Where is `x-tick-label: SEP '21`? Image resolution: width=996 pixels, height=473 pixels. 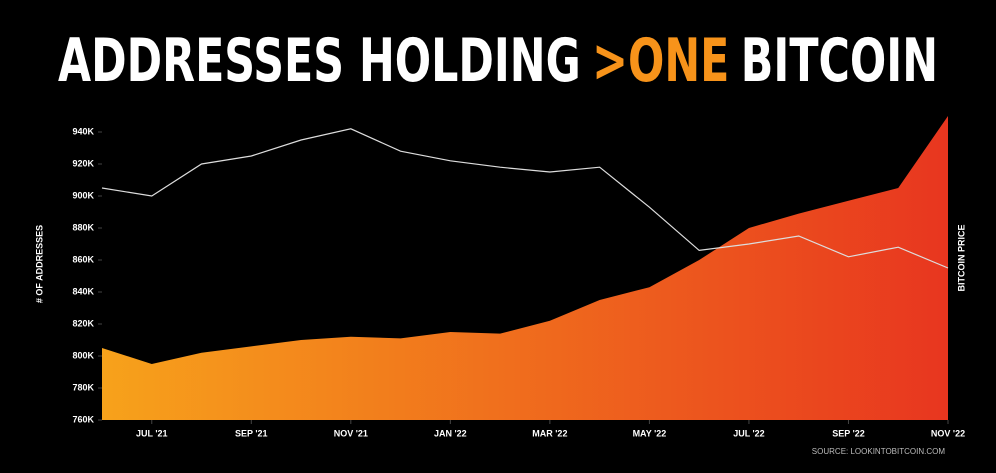 x-tick-label: SEP '21 is located at coordinates (251, 433).